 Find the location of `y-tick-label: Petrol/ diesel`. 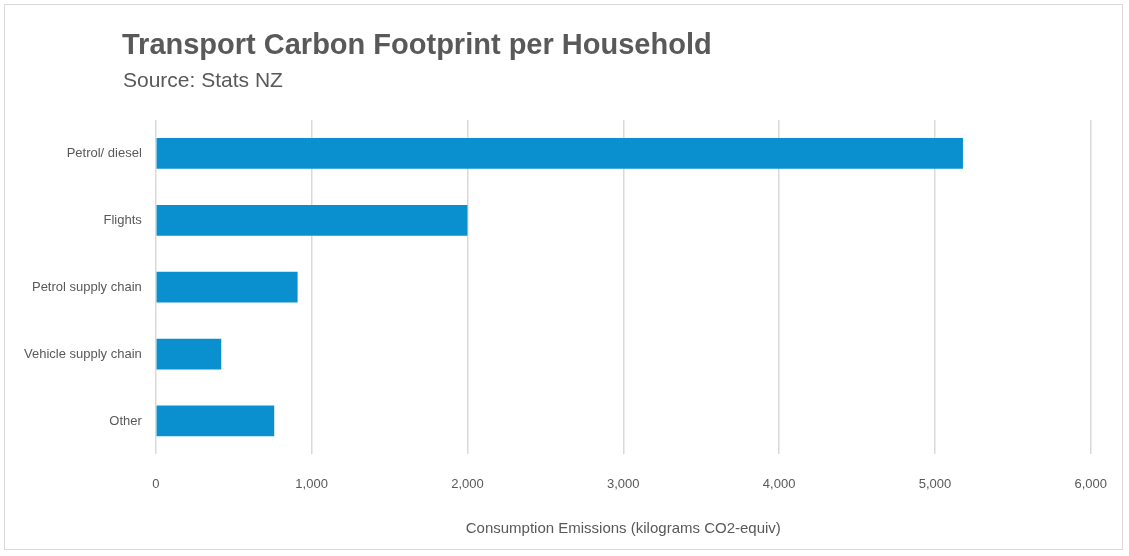

y-tick-label: Petrol/ diesel is located at coordinates (104, 153).